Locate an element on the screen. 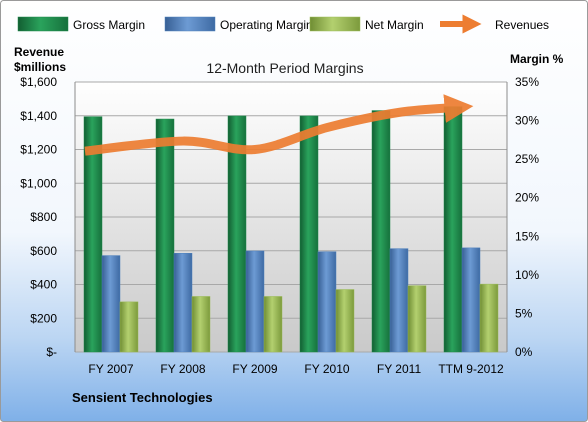 The width and height of the screenshot is (588, 422). right-axis-ticks: 0% 5% 10% 15% 20% 25% 30% 35% is located at coordinates (527, 217).